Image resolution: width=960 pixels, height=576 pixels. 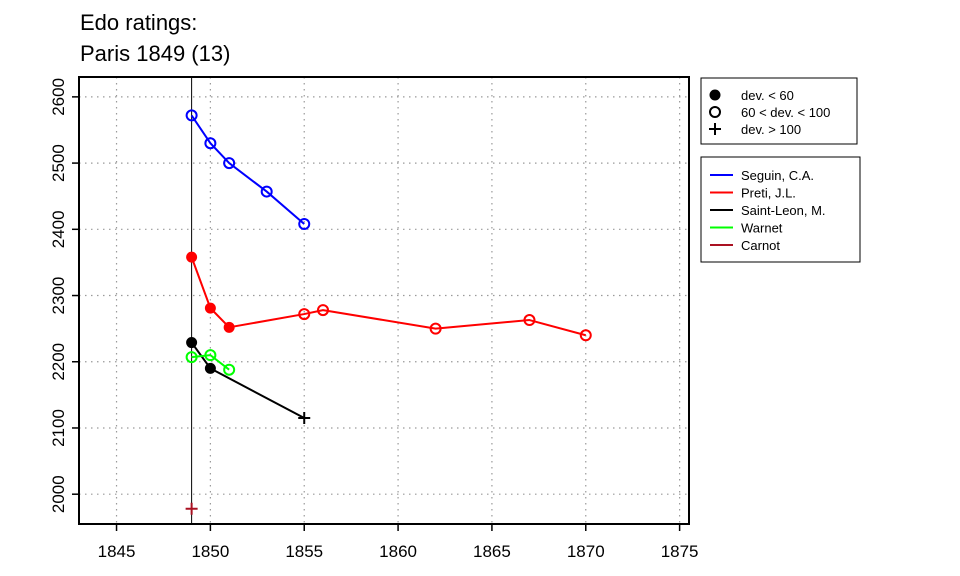 What do you see at coordinates (771, 129) in the screenshot?
I see `legend-marker-label: dev. > 100` at bounding box center [771, 129].